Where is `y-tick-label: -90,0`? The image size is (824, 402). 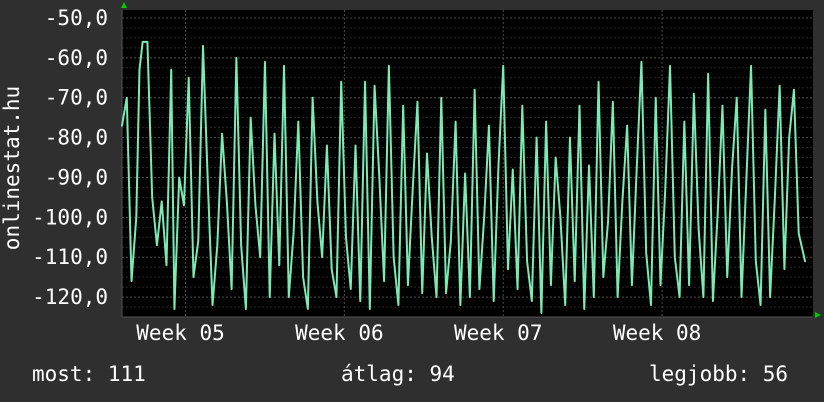
y-tick-label: -90,0 is located at coordinates (76, 177).